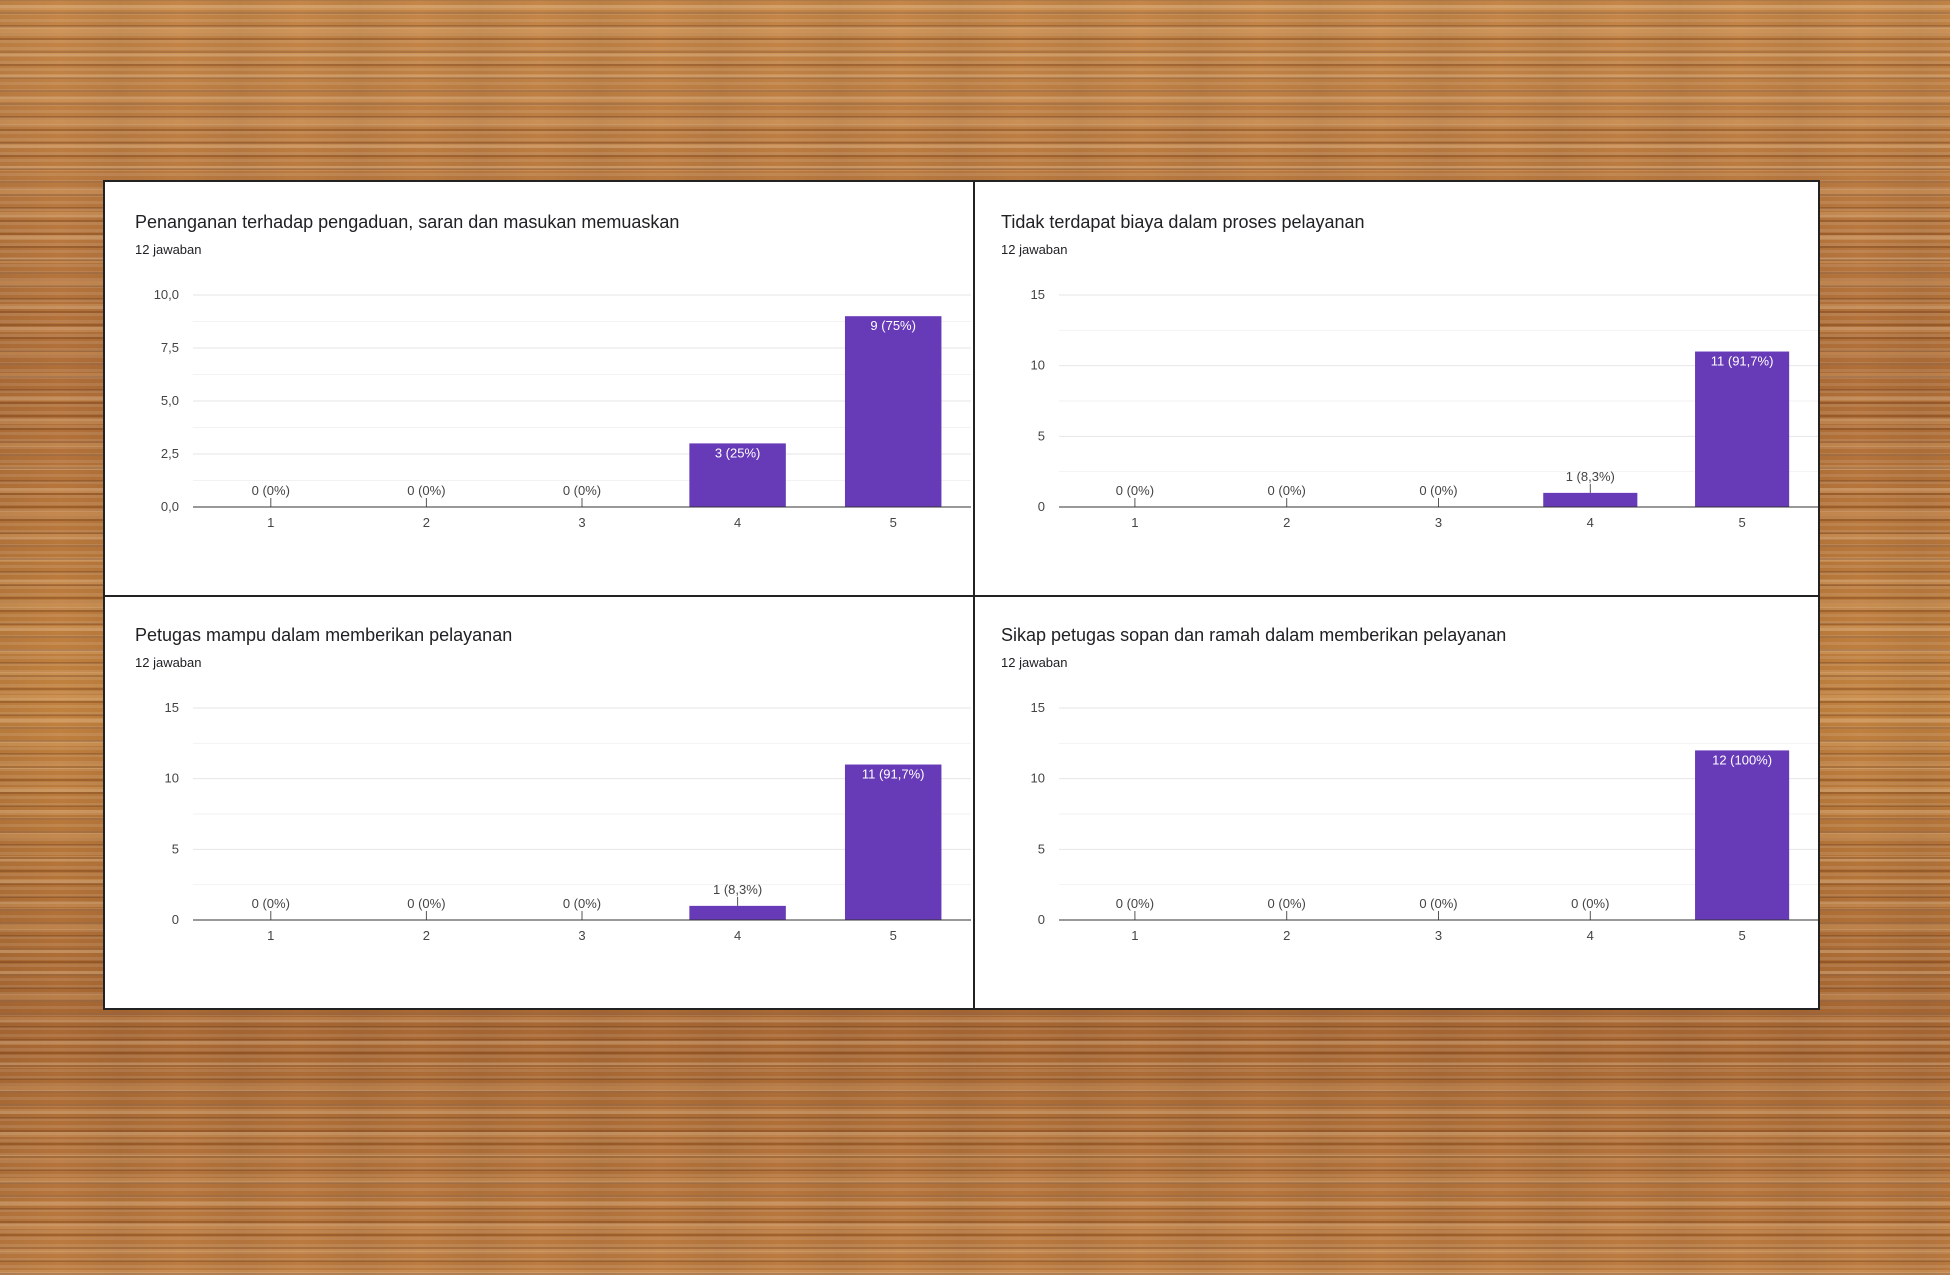  What do you see at coordinates (170, 506) in the screenshot?
I see `y-tick-label: 0,0` at bounding box center [170, 506].